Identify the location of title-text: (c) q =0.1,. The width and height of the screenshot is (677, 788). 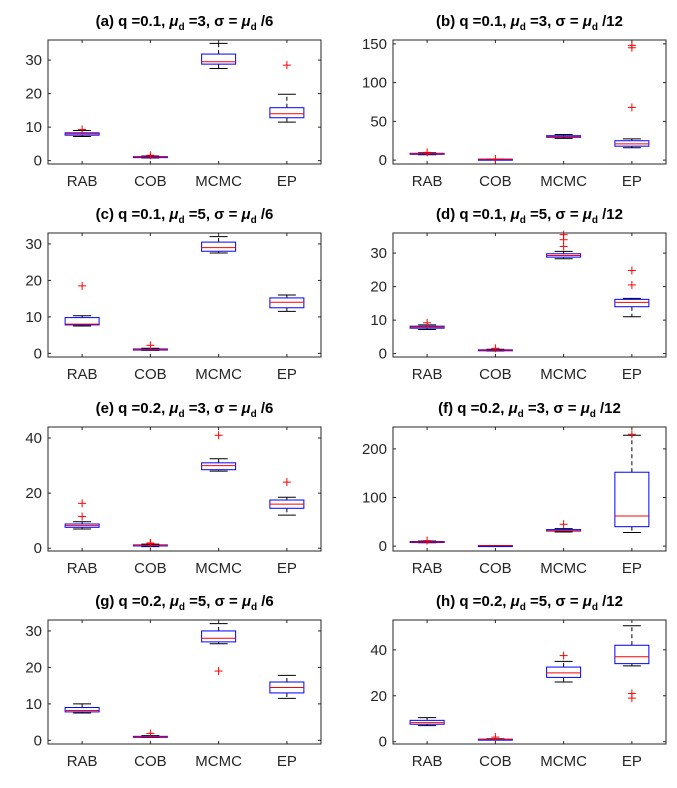
(133, 214).